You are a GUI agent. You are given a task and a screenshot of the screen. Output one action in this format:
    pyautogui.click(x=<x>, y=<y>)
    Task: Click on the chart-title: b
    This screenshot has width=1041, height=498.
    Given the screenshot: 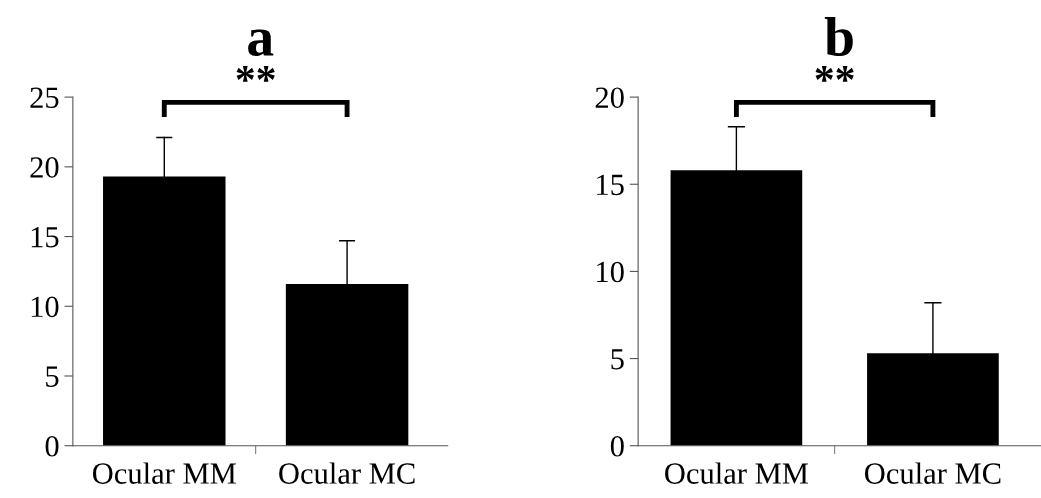 What is the action you would take?
    pyautogui.click(x=838, y=36)
    